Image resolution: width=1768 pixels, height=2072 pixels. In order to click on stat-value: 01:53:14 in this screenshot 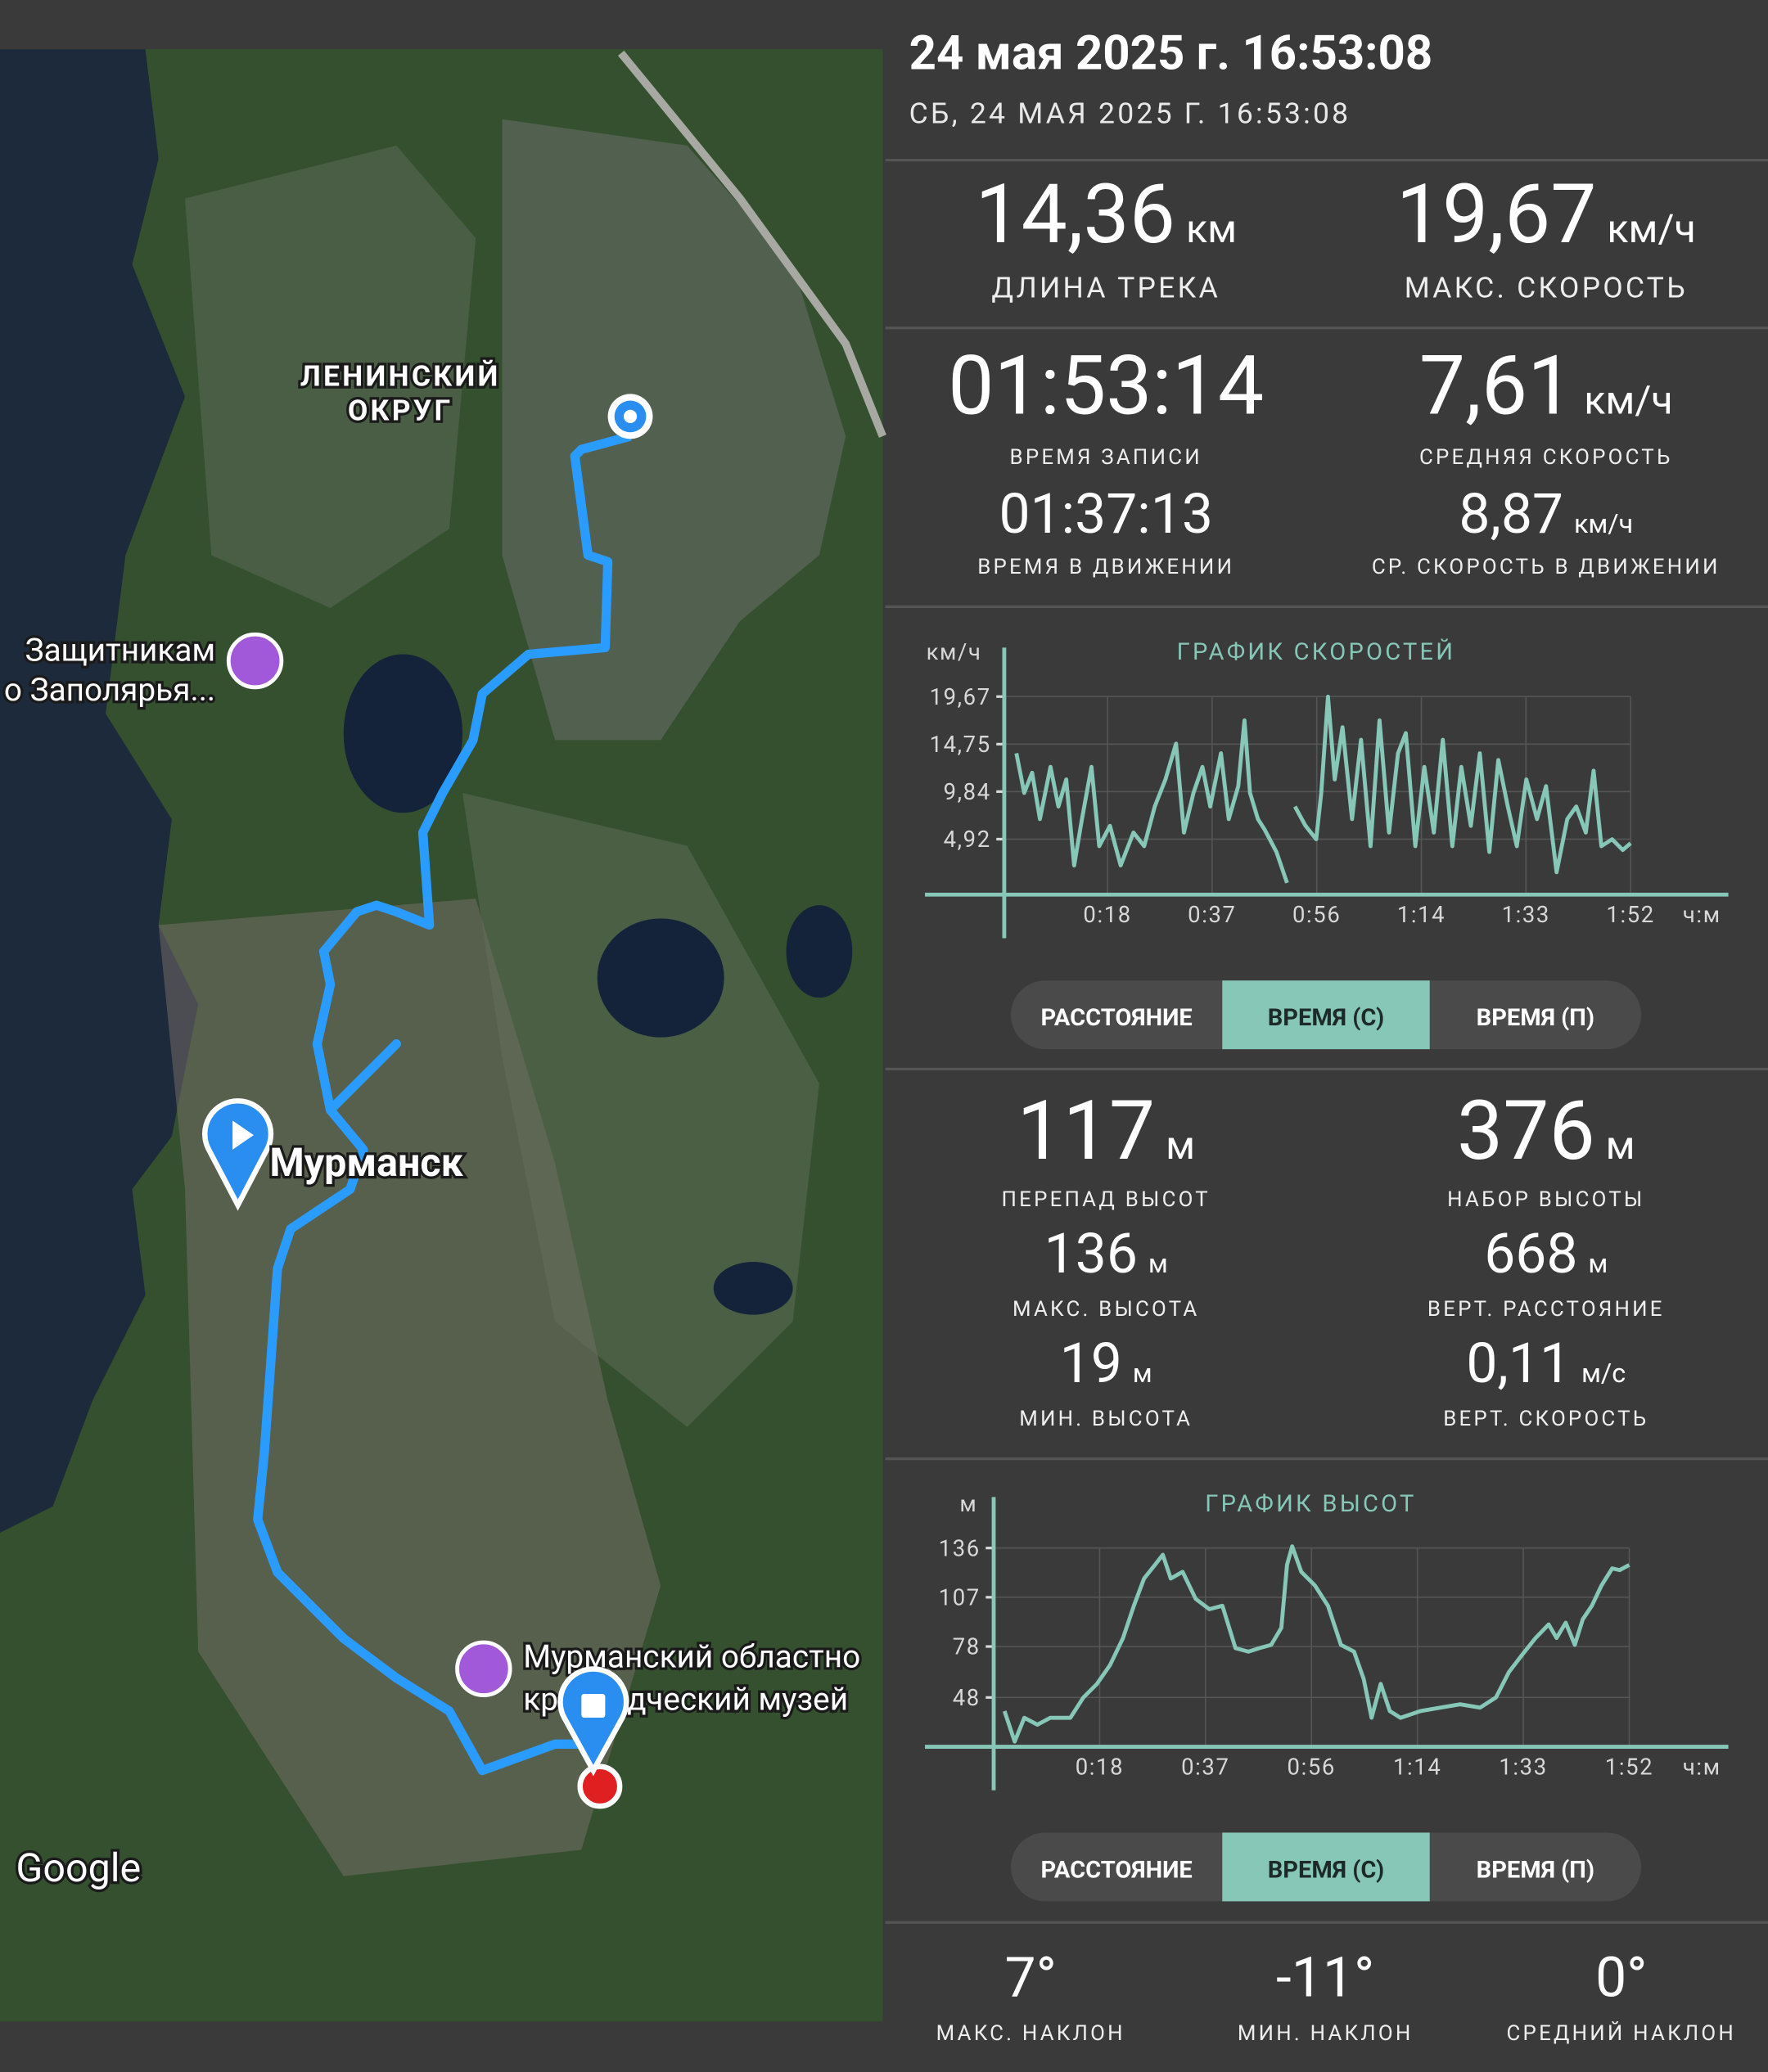, I will do `click(1106, 387)`.